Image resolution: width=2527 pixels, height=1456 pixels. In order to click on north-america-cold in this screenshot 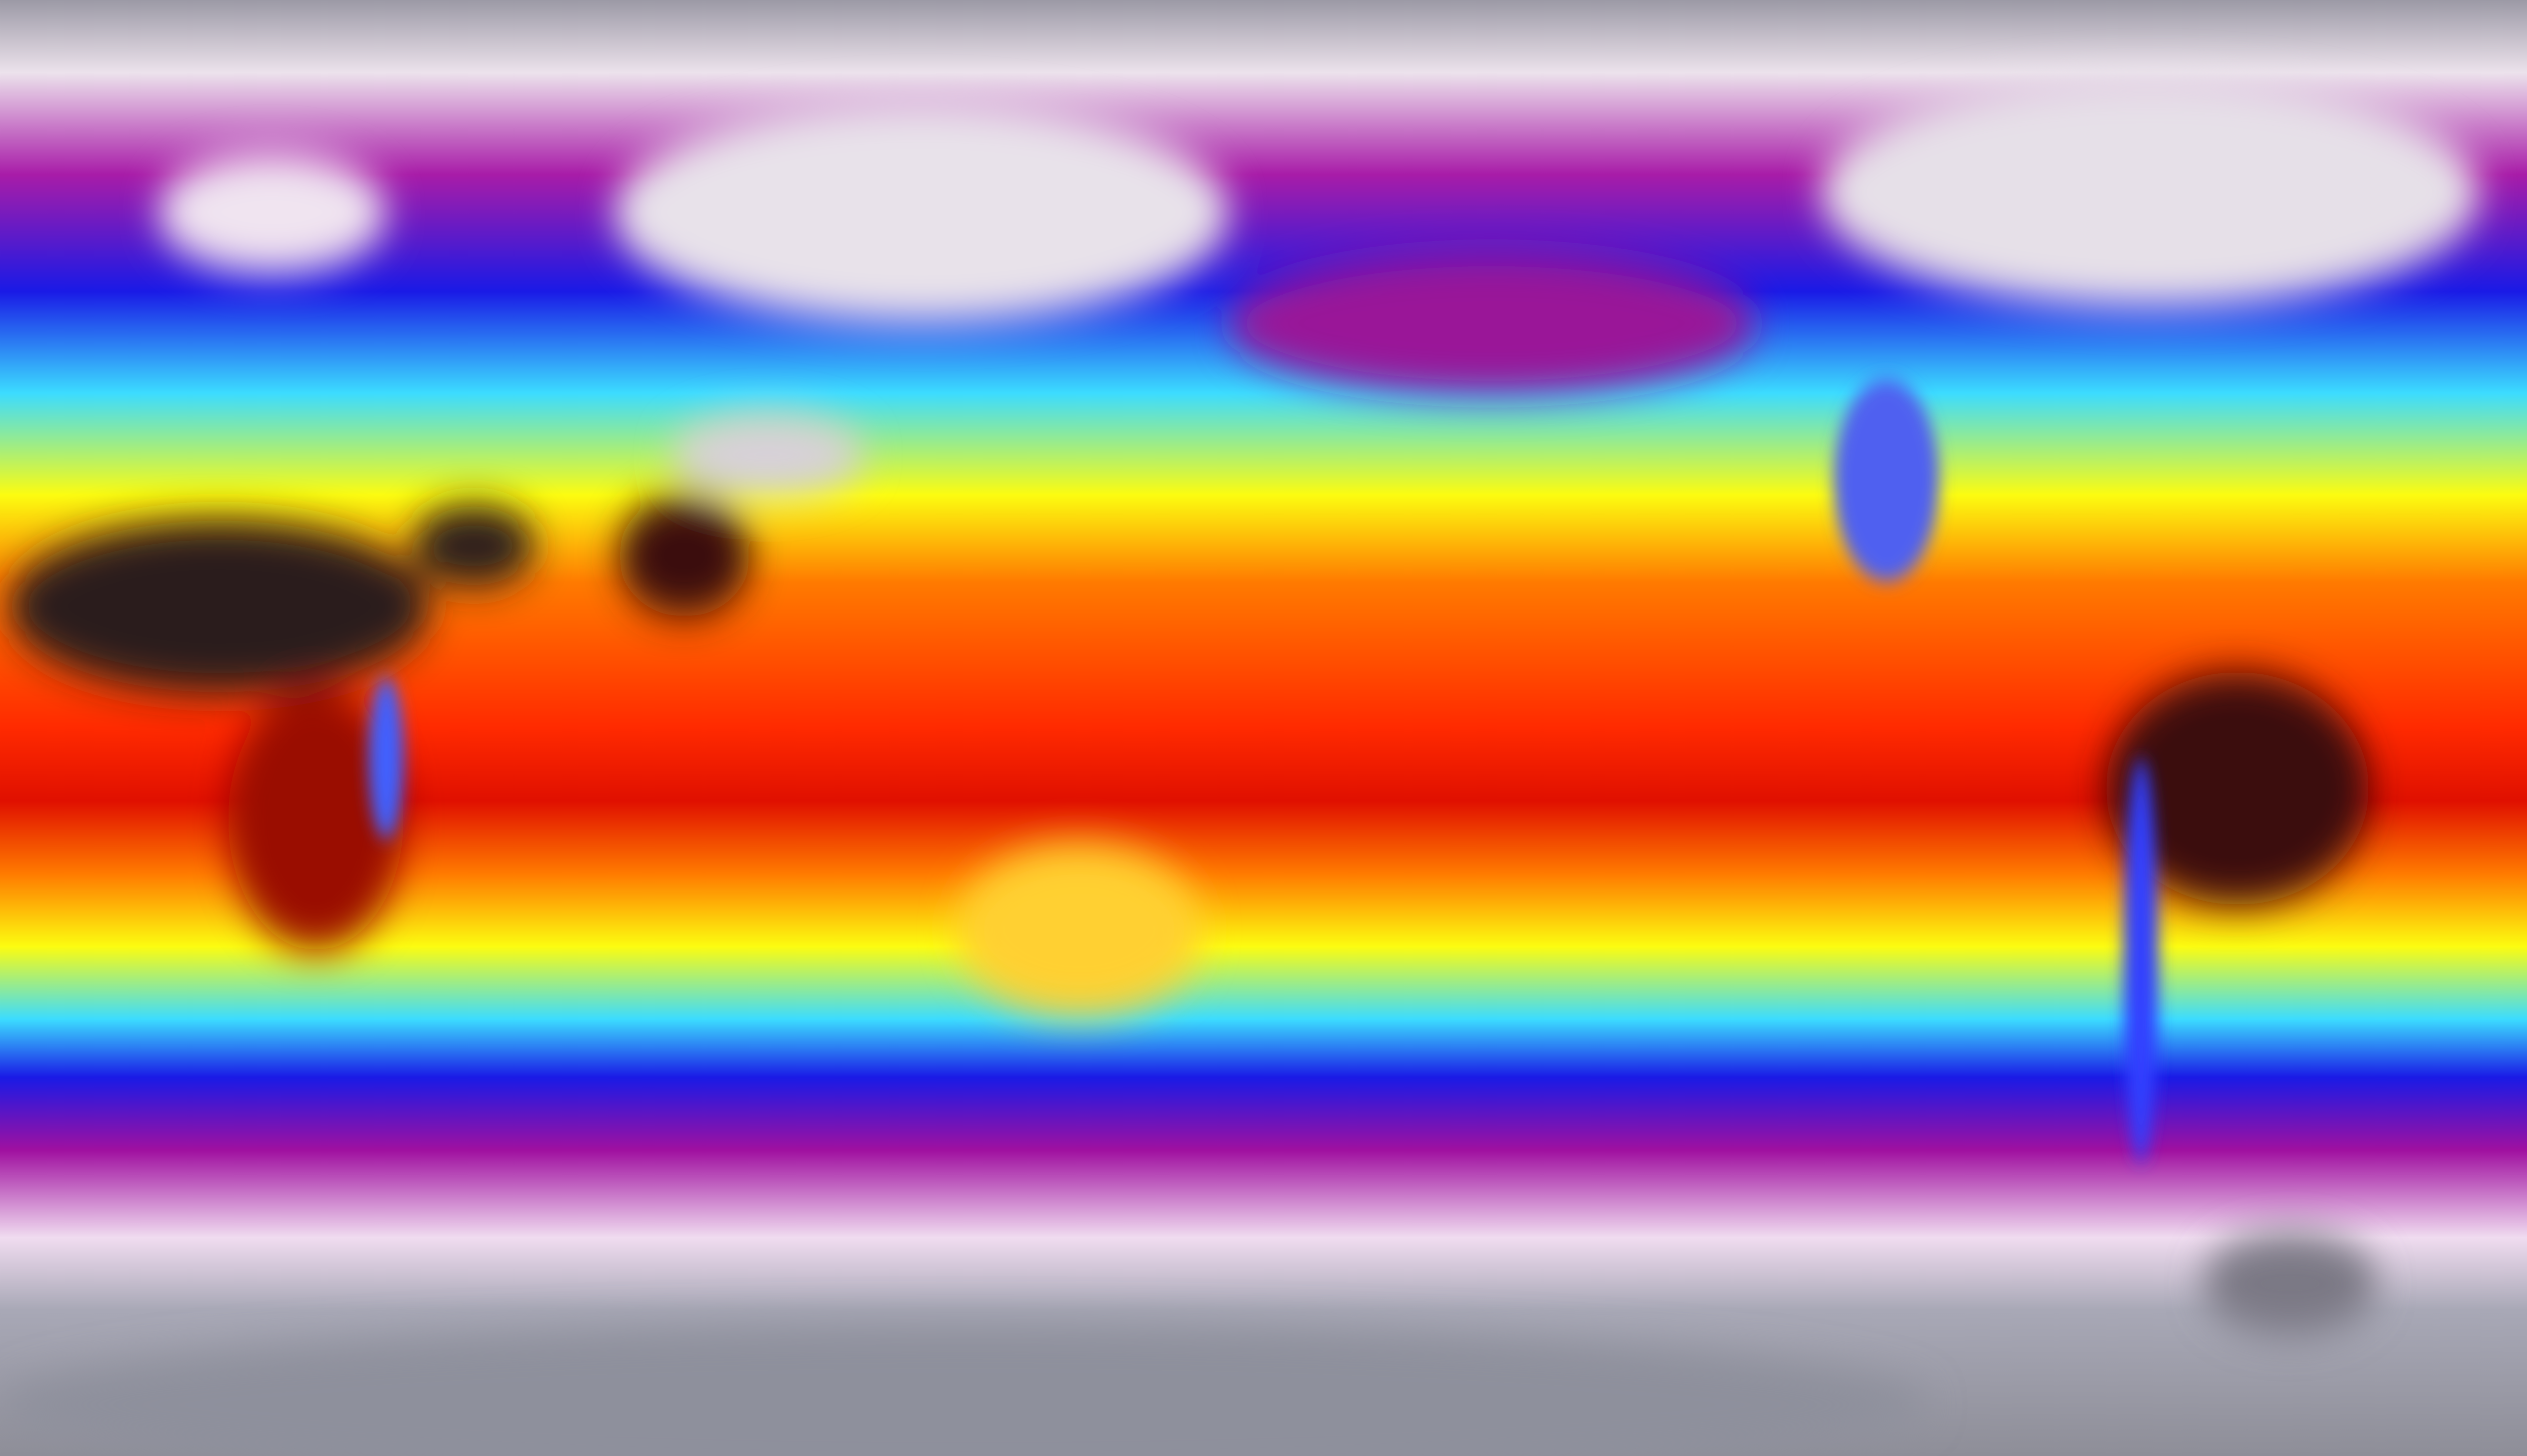, I will do `click(2149, 192)`.